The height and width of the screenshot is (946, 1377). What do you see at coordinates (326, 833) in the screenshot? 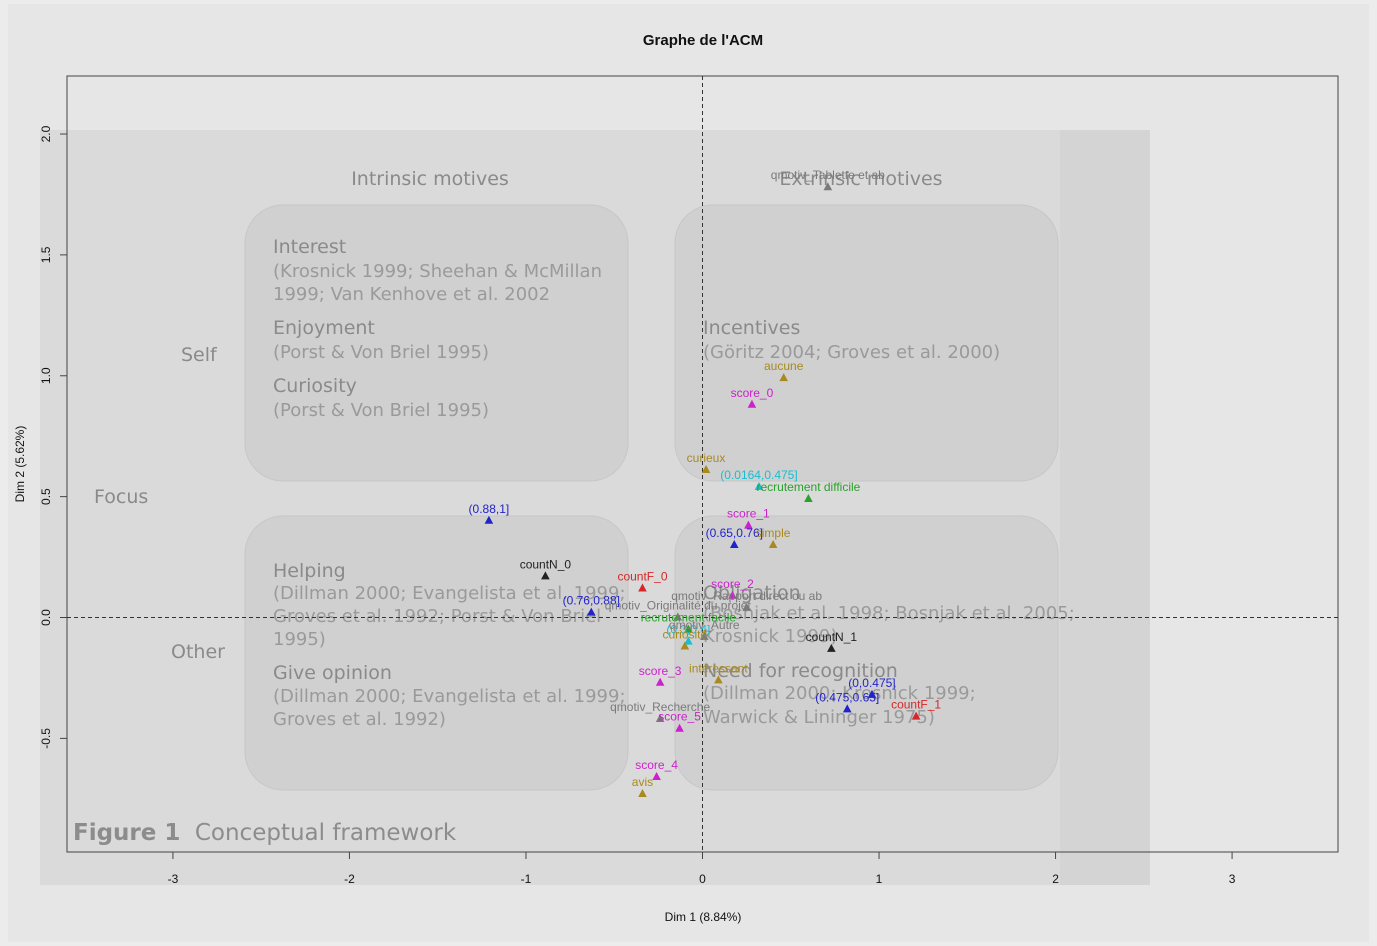
I see `figure-caption-text: Conceptual framework` at bounding box center [326, 833].